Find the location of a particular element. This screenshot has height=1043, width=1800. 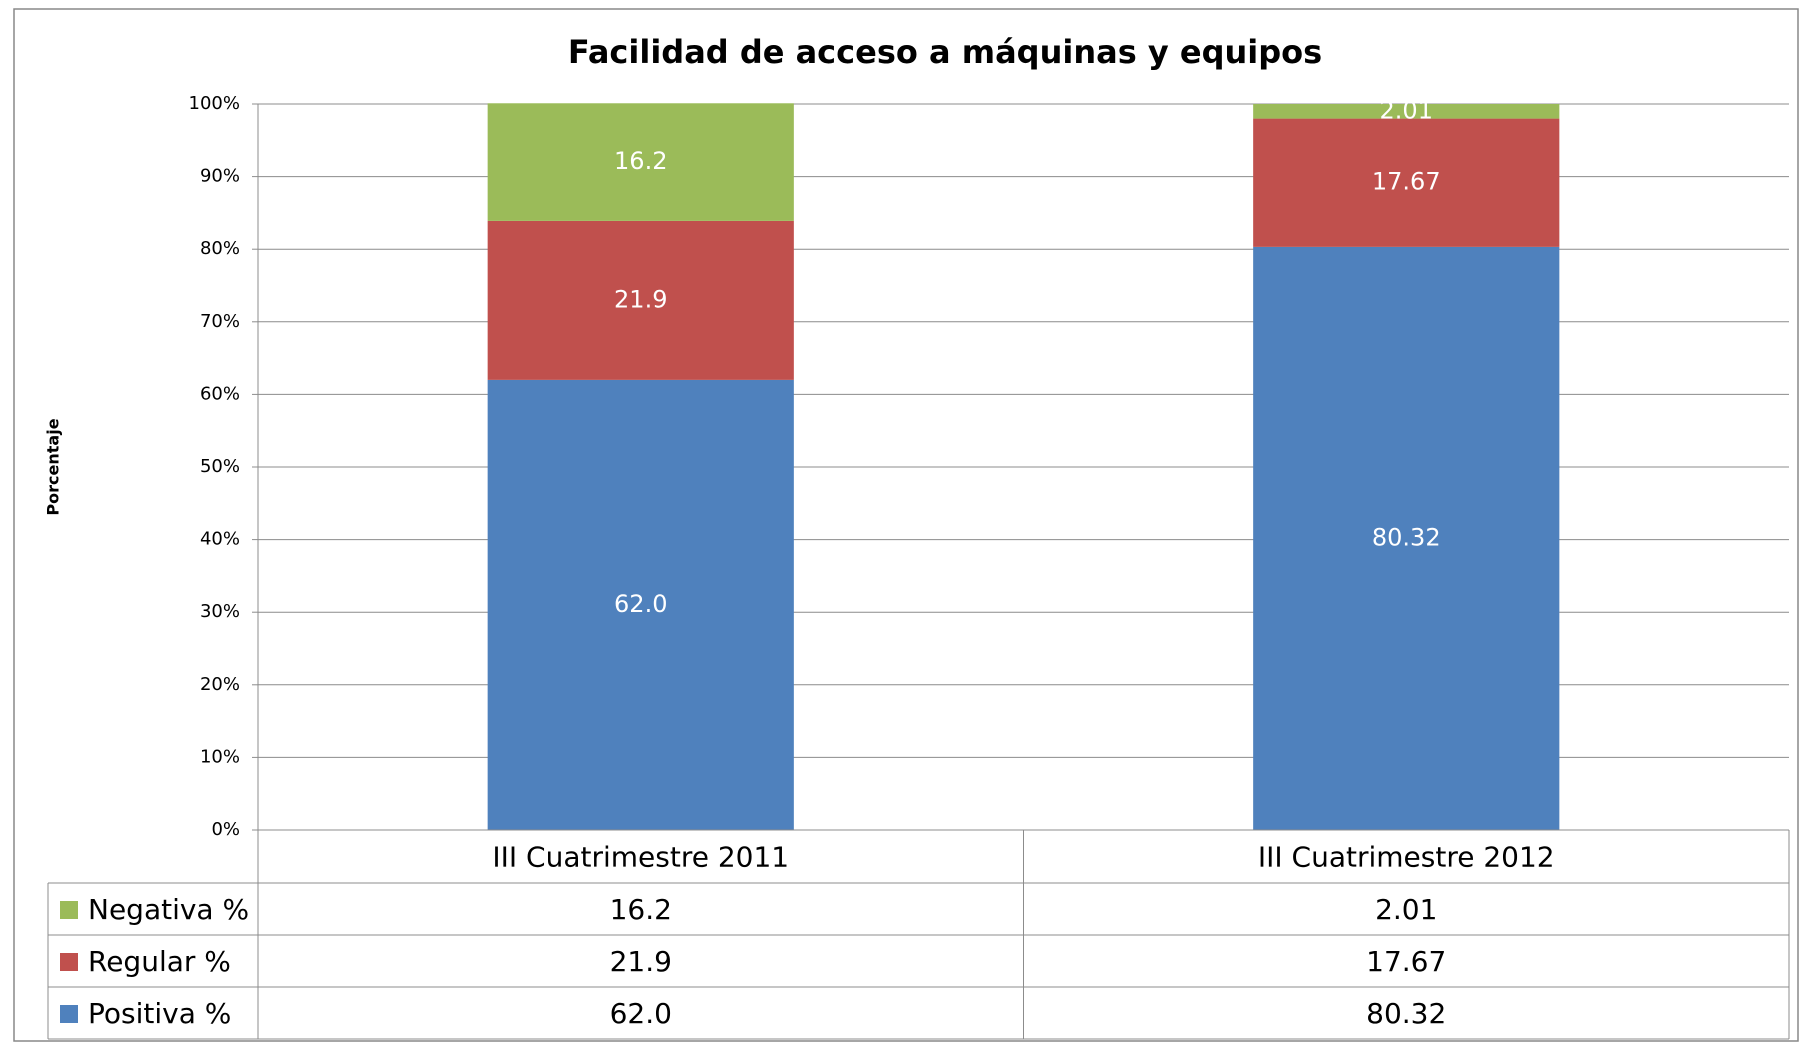

data-label: 16.2 is located at coordinates (640, 161).